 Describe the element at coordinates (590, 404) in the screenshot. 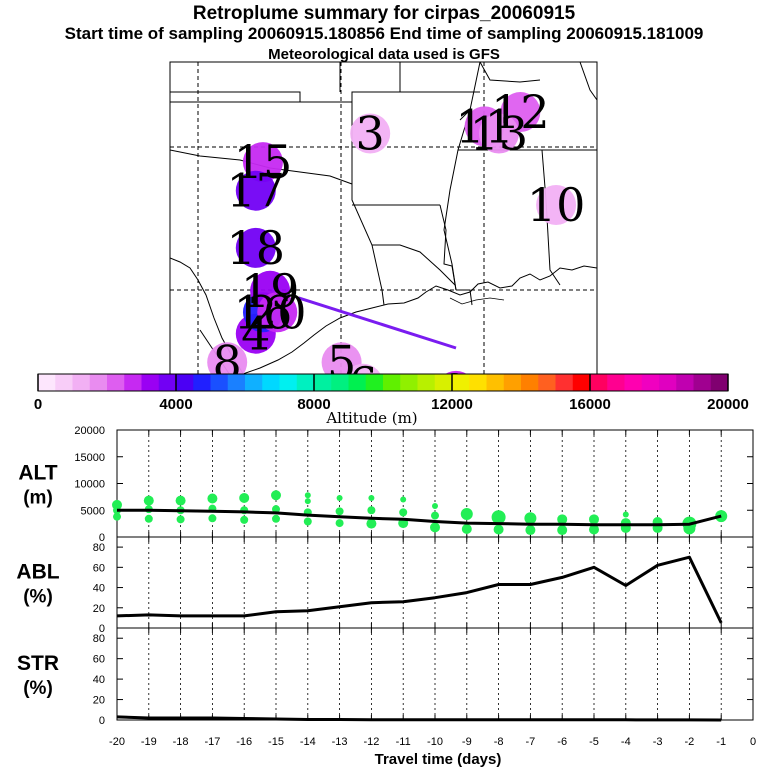

I see `colorbar-tick-label: 16000` at that location.